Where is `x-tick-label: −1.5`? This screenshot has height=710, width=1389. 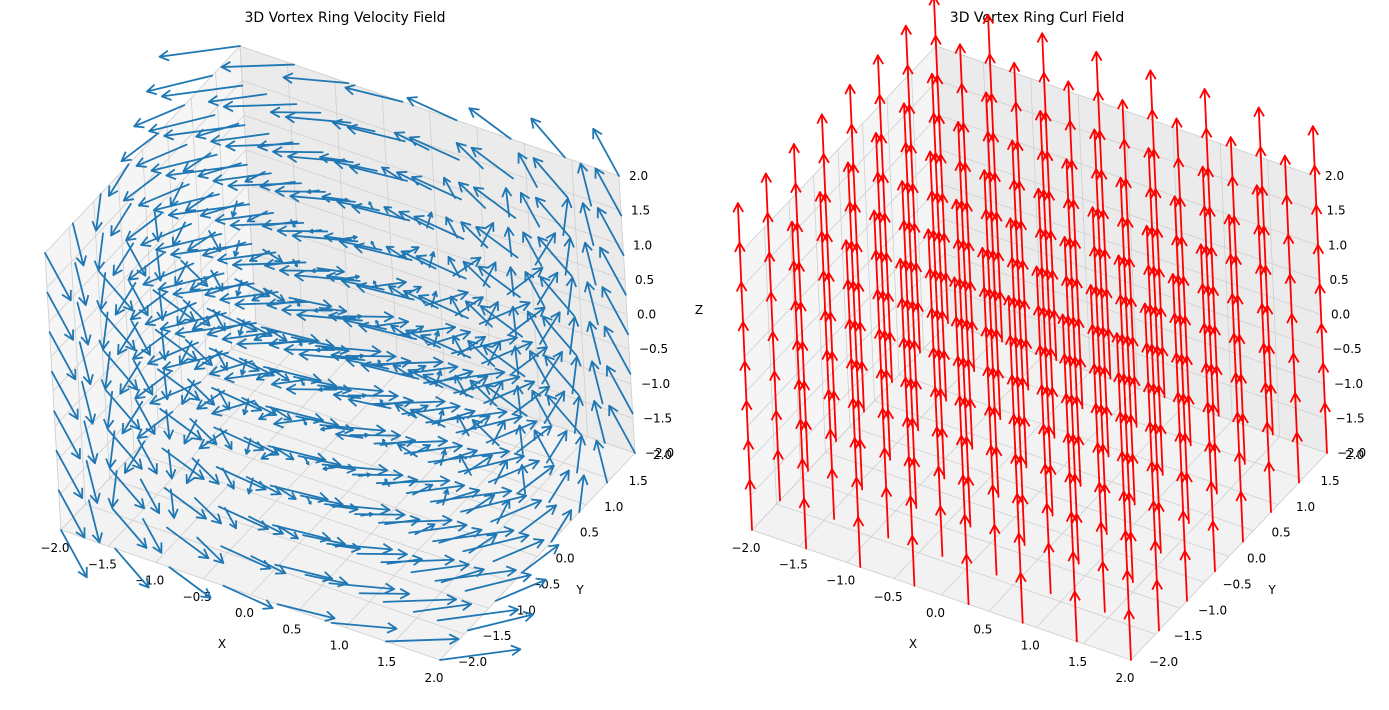
x-tick-label: −1.5 is located at coordinates (102, 564).